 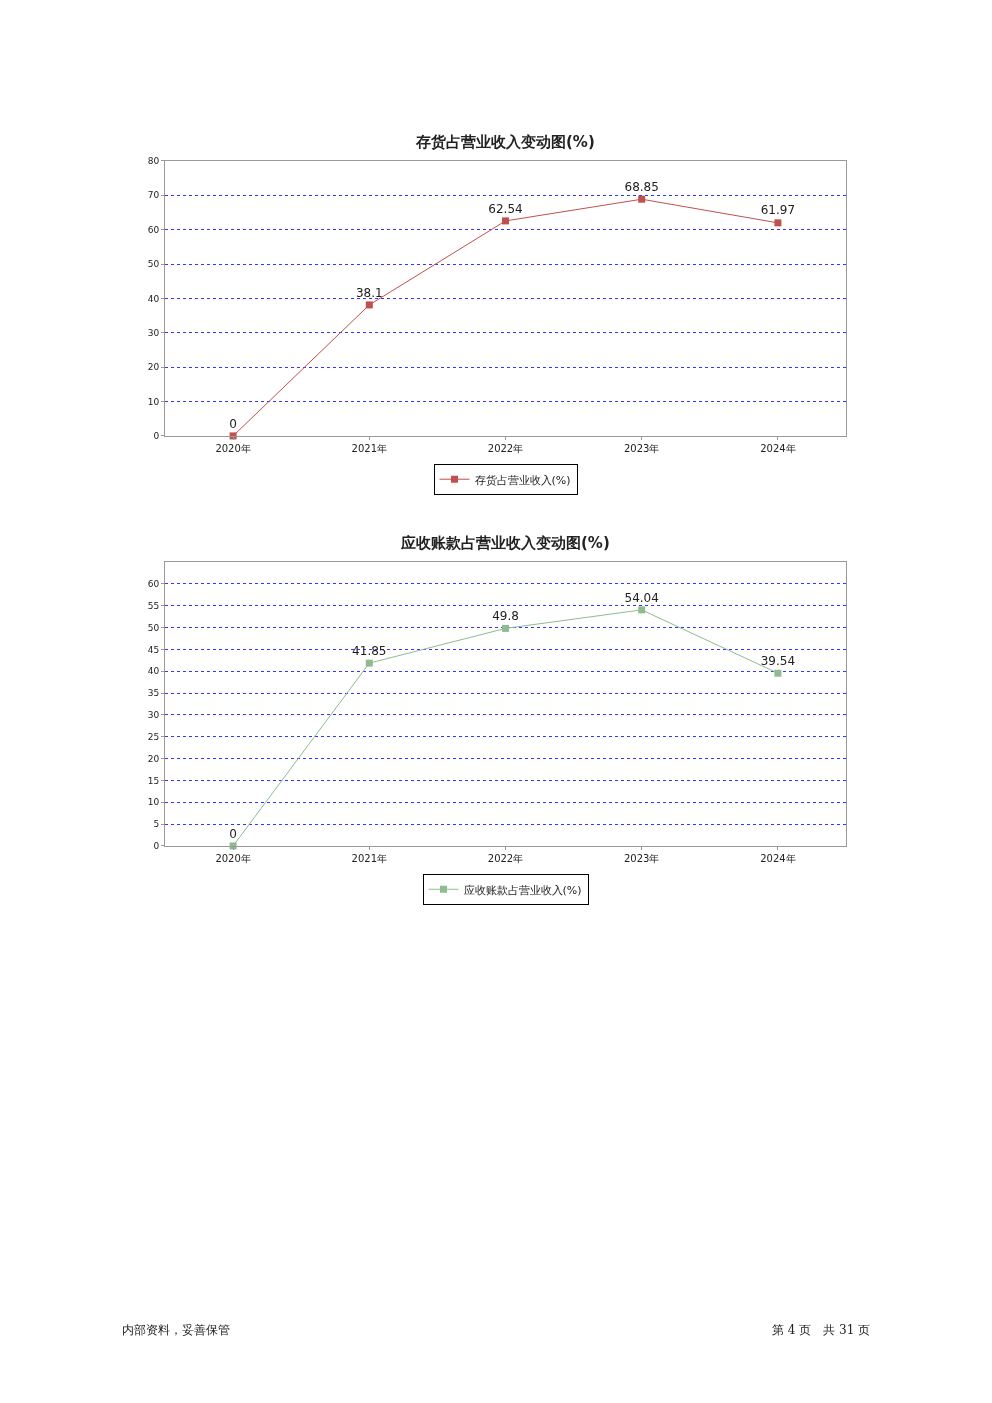 What do you see at coordinates (153, 736) in the screenshot?
I see `y-tick-label: 25` at bounding box center [153, 736].